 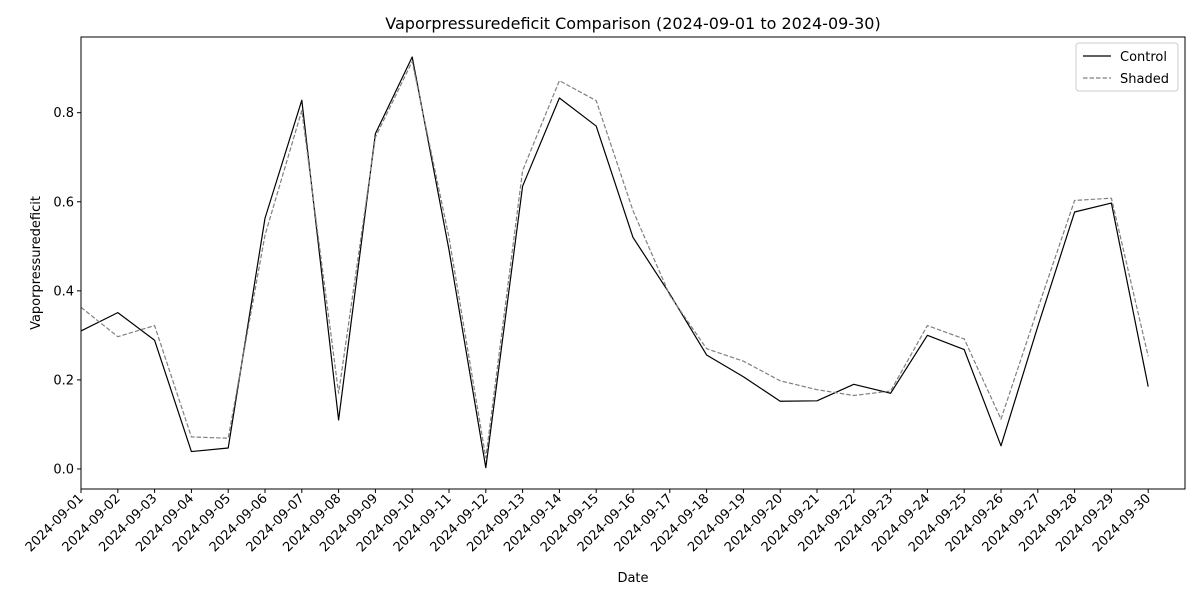 I want to click on legend-label-control: Control, so click(x=1143, y=57).